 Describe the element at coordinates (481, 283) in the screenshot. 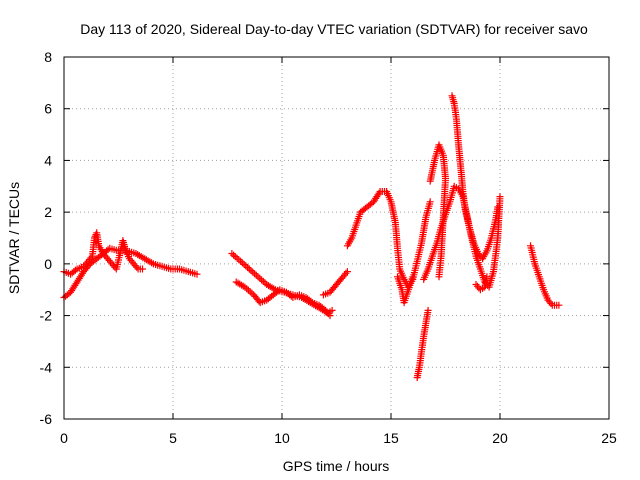

I see `series-seg12` at that location.